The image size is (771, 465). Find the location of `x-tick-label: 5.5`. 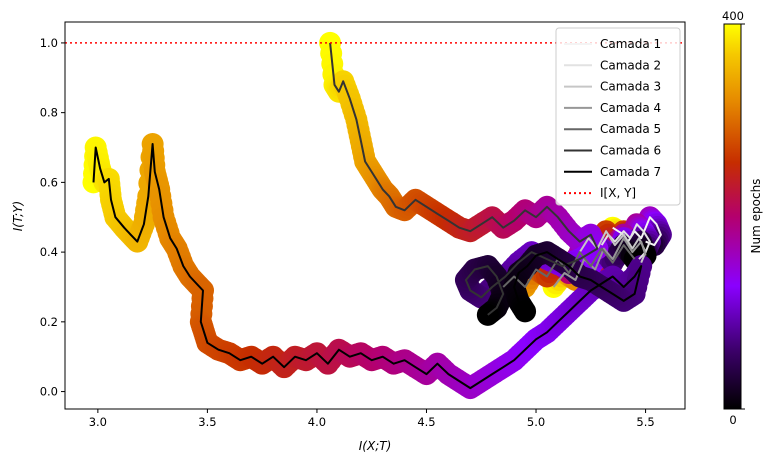

x-tick-label: 5.5 is located at coordinates (645, 422).